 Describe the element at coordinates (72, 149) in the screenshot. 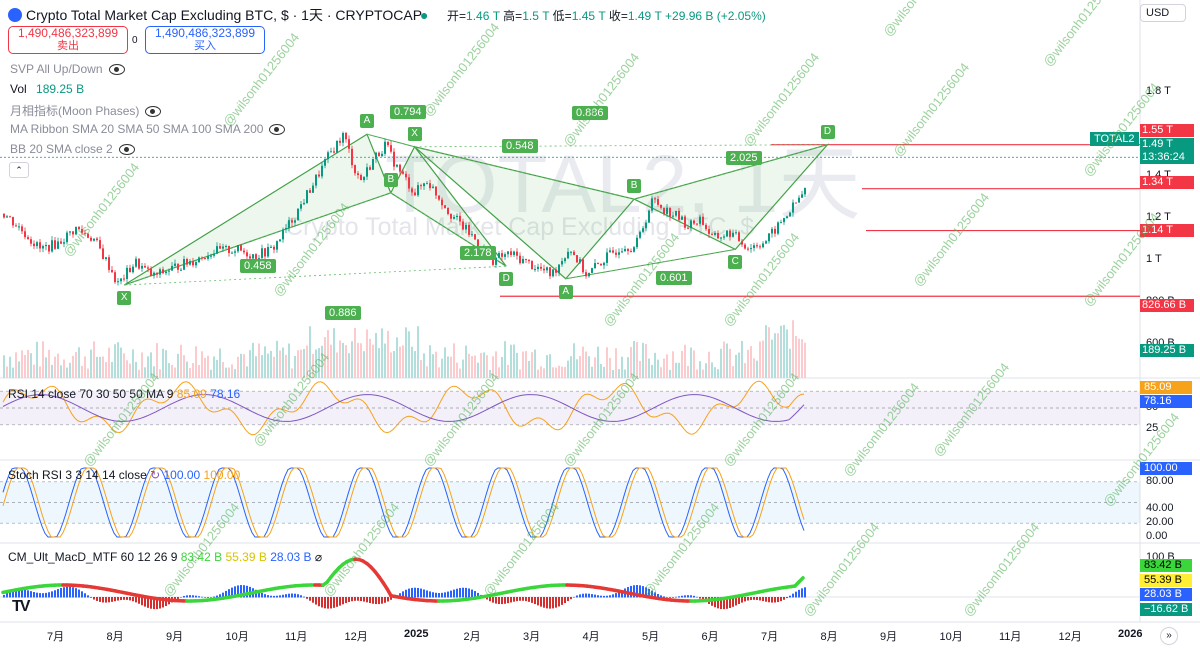

I see `indicator-bb: BB 20 SMA close 2` at that location.